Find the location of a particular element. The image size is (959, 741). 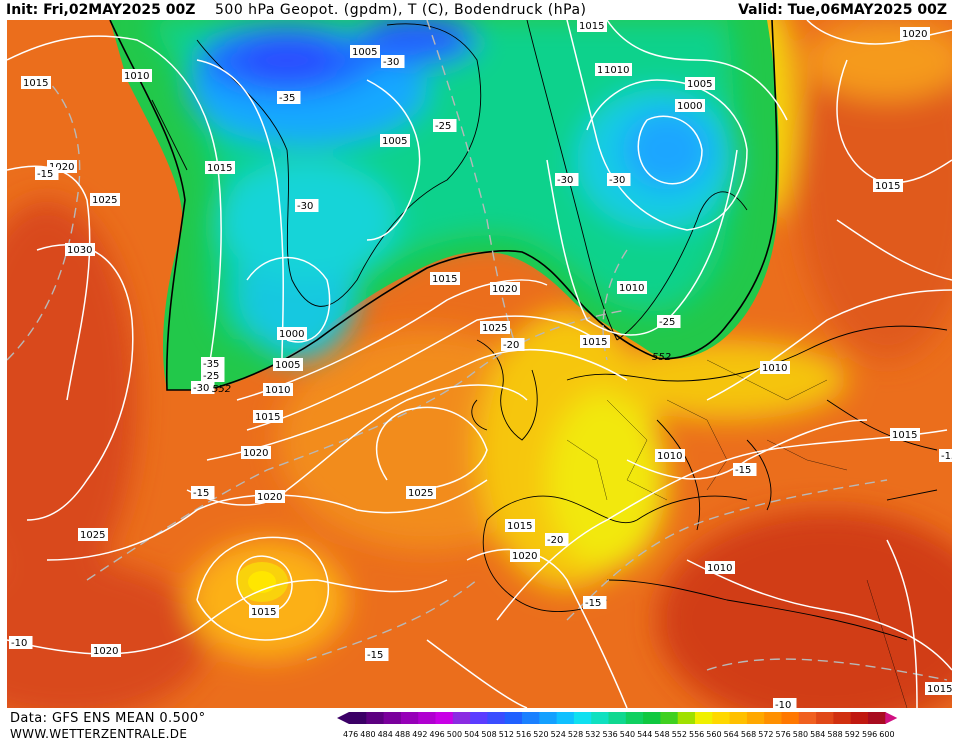

isobar-label: 1000 is located at coordinates (291, 334).